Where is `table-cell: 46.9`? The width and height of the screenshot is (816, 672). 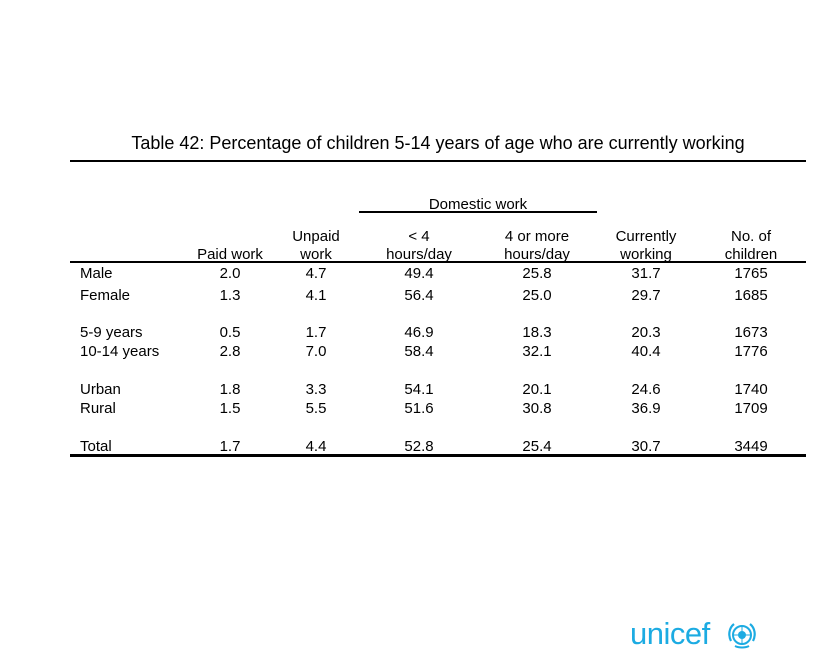
table-cell: 46.9 is located at coordinates (419, 332).